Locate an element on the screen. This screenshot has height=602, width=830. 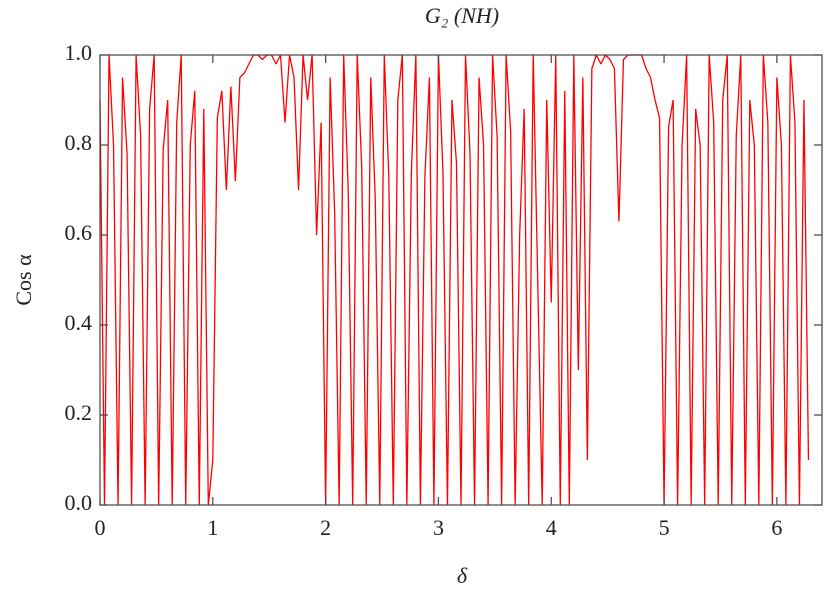
x-tick-label: 5 is located at coordinates (664, 527).